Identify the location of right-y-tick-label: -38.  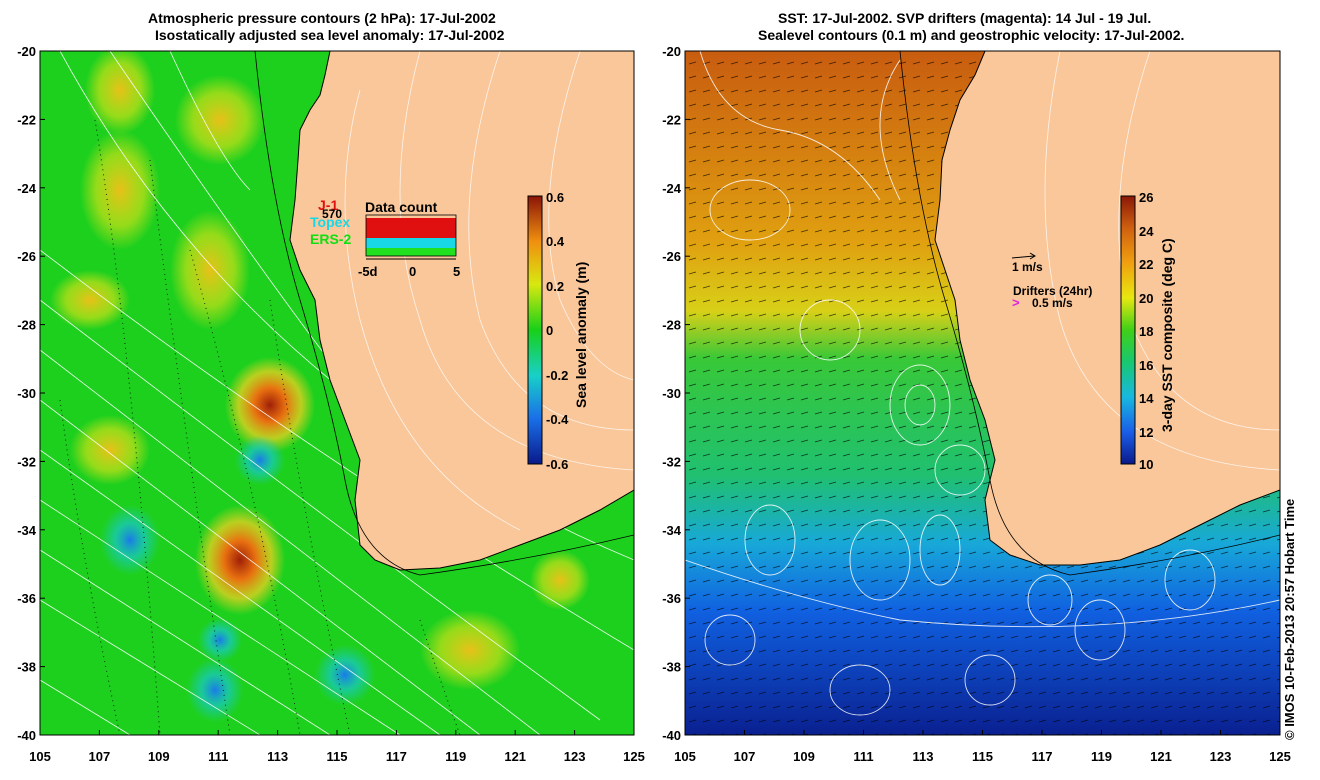
(671, 667).